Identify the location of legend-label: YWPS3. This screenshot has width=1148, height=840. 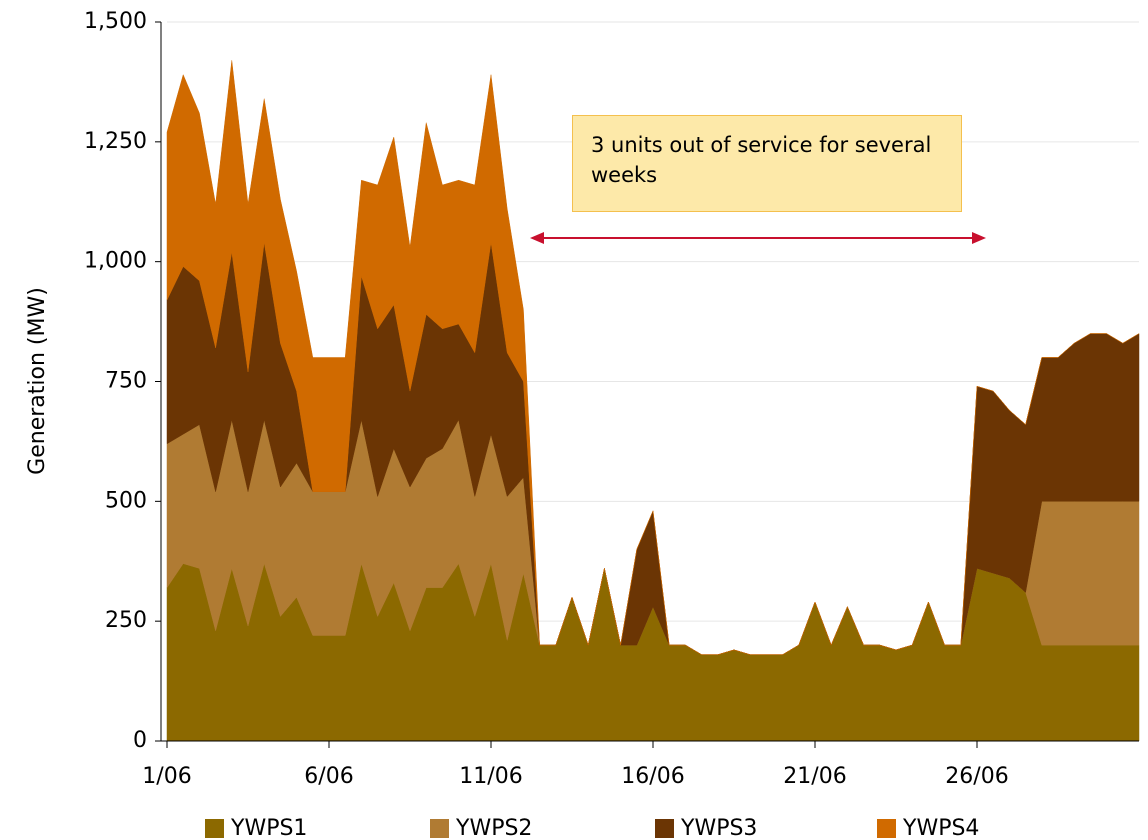
(718, 828).